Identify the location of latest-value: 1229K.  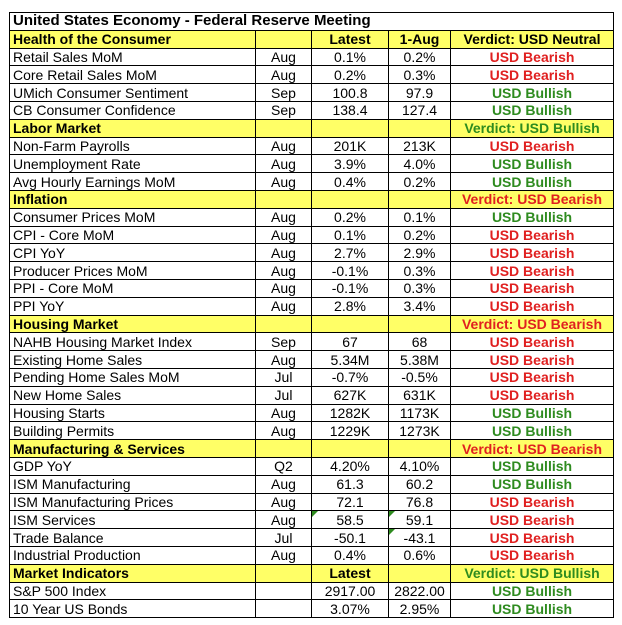
(350, 431).